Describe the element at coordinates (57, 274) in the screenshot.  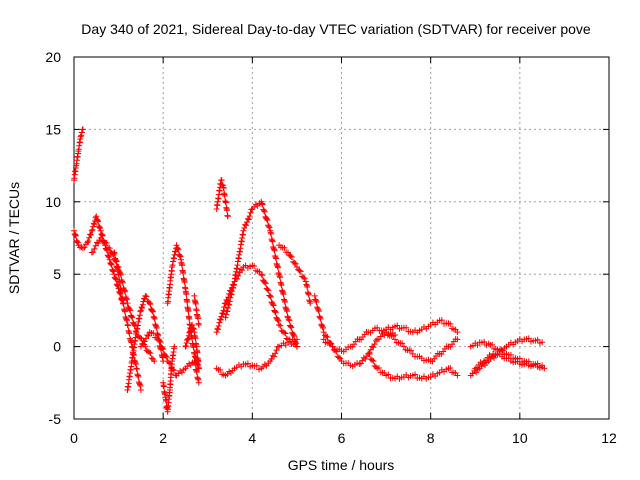
I see `y-tick-label: 5` at that location.